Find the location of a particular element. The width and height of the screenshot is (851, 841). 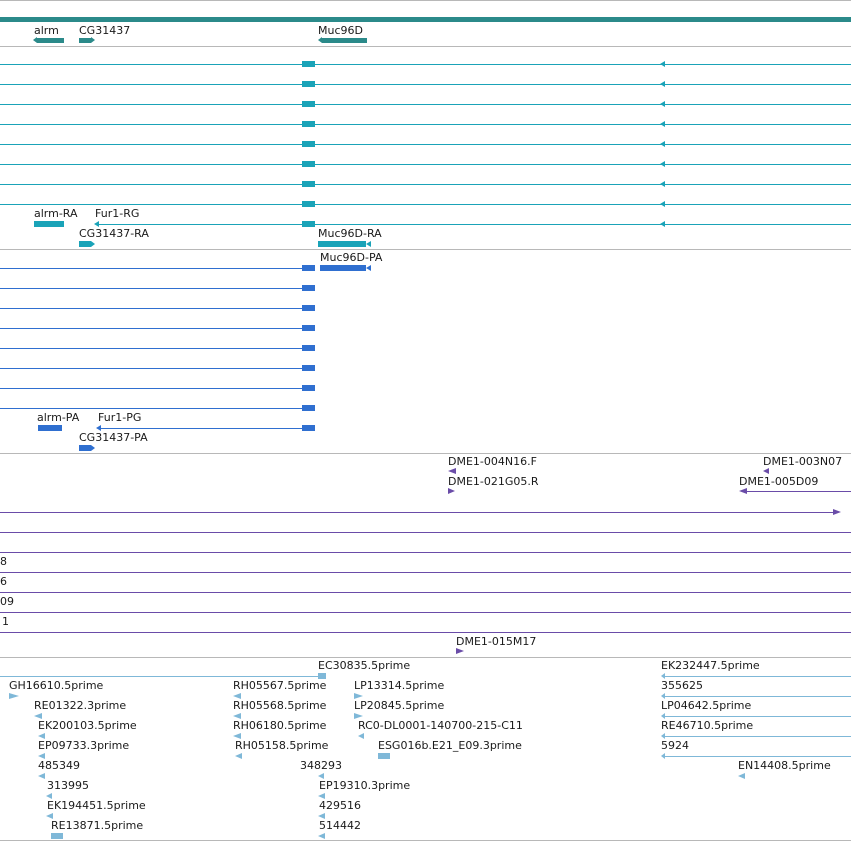

transcript-label-cg31437-ra: CG31437-RA is located at coordinates (114, 233).